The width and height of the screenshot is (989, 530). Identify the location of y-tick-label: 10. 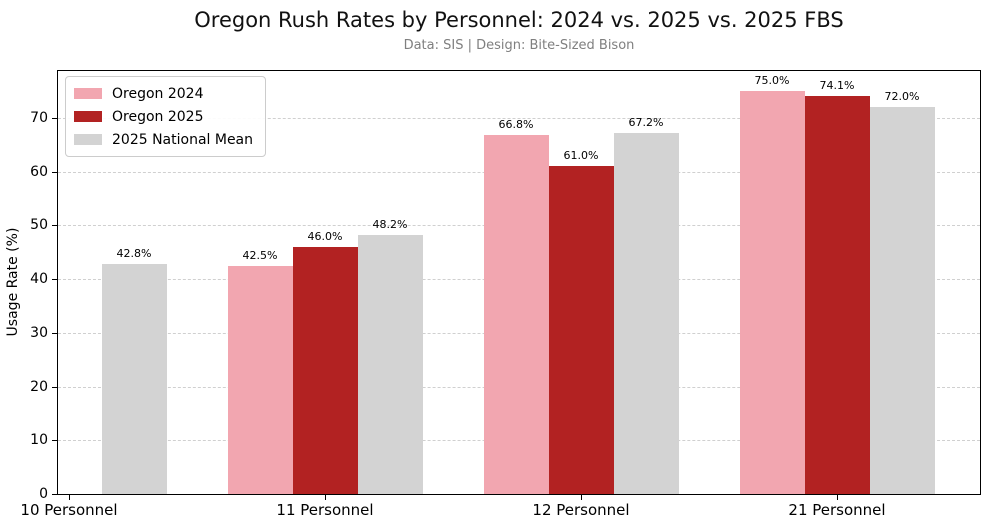
(39, 440).